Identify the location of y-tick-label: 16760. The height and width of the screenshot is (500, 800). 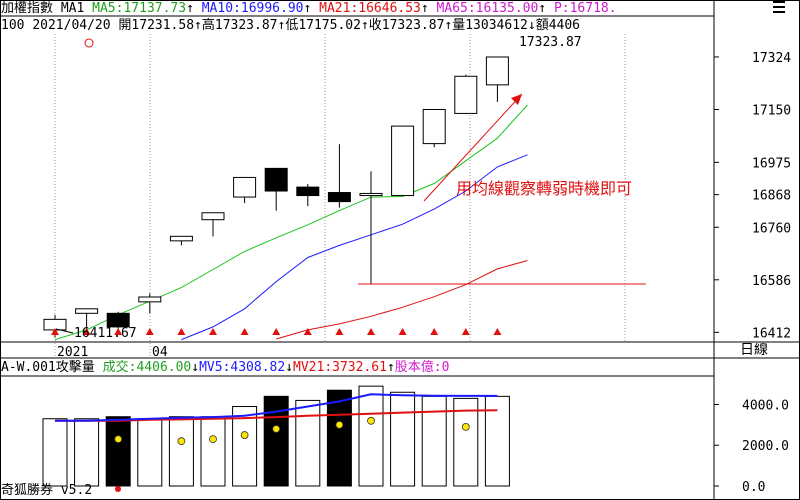
(771, 228).